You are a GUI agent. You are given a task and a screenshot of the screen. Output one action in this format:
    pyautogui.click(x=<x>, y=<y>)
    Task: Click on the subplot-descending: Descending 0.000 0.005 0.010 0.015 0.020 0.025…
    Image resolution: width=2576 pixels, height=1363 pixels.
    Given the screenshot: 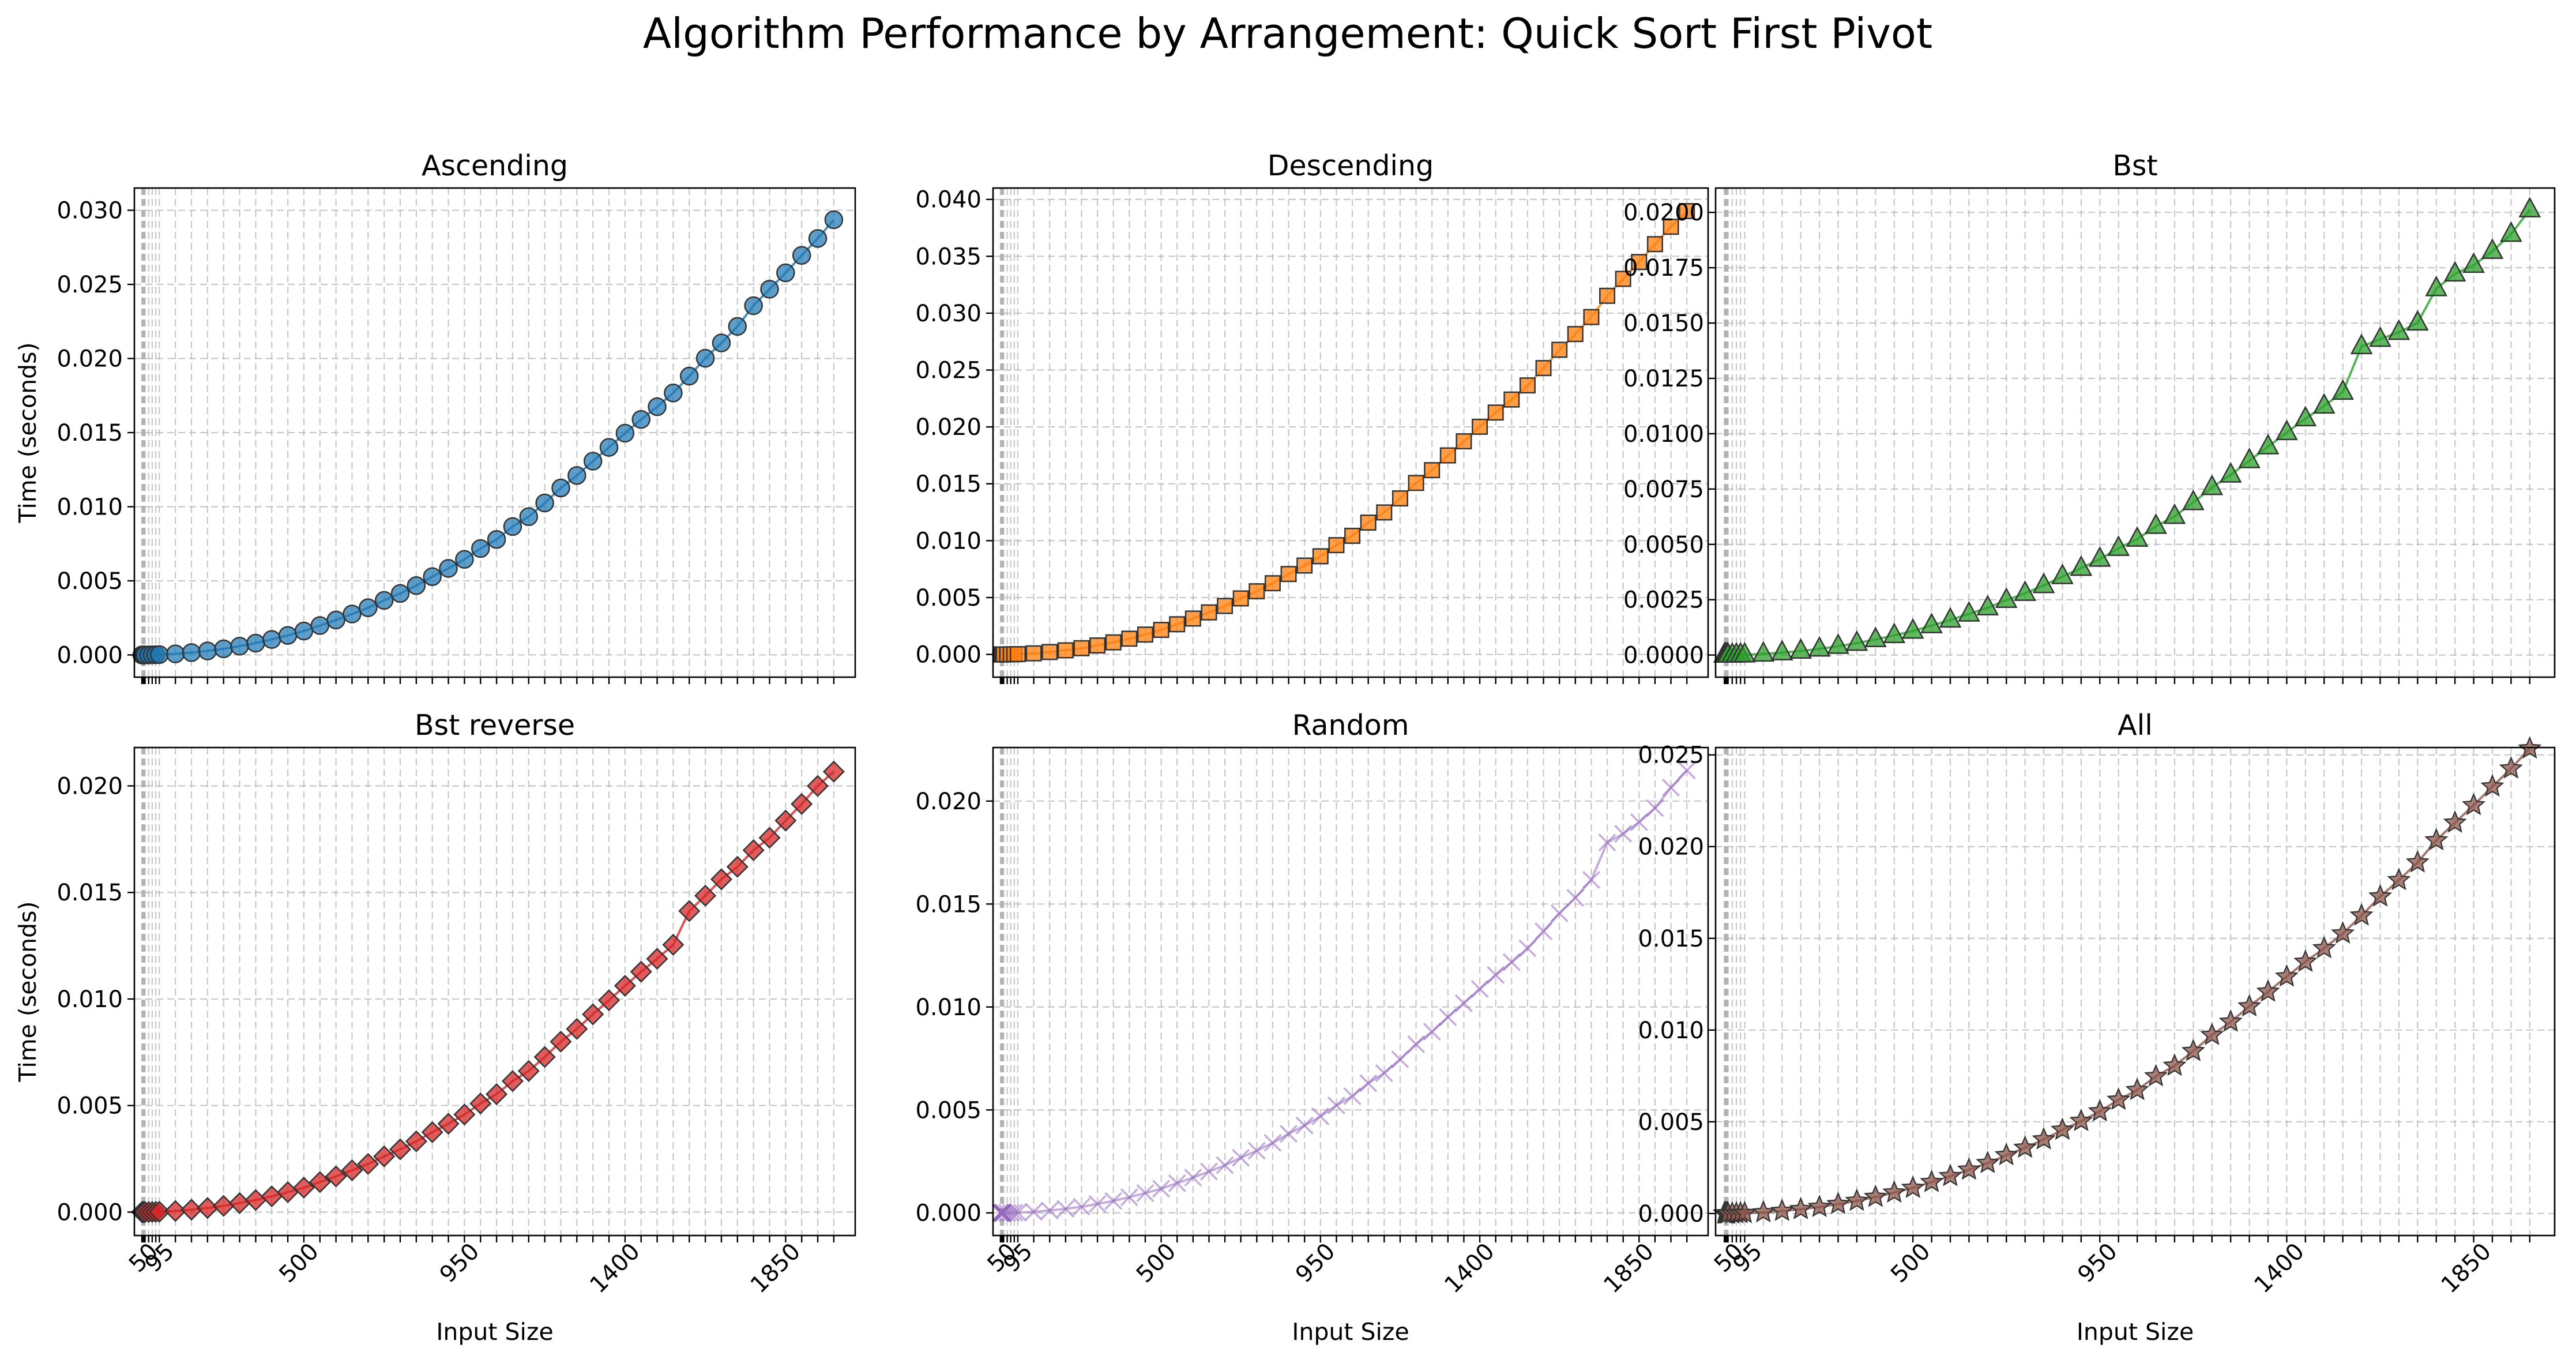 What is the action you would take?
    pyautogui.click(x=1312, y=416)
    